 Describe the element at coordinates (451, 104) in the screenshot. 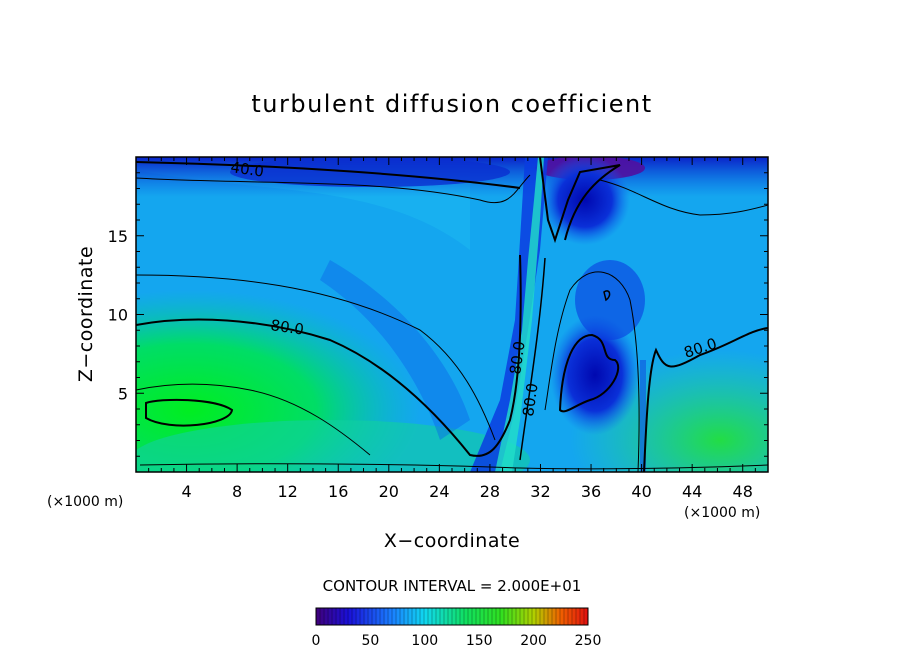

I see `chart-title: turbulent diffusion coefficient` at that location.